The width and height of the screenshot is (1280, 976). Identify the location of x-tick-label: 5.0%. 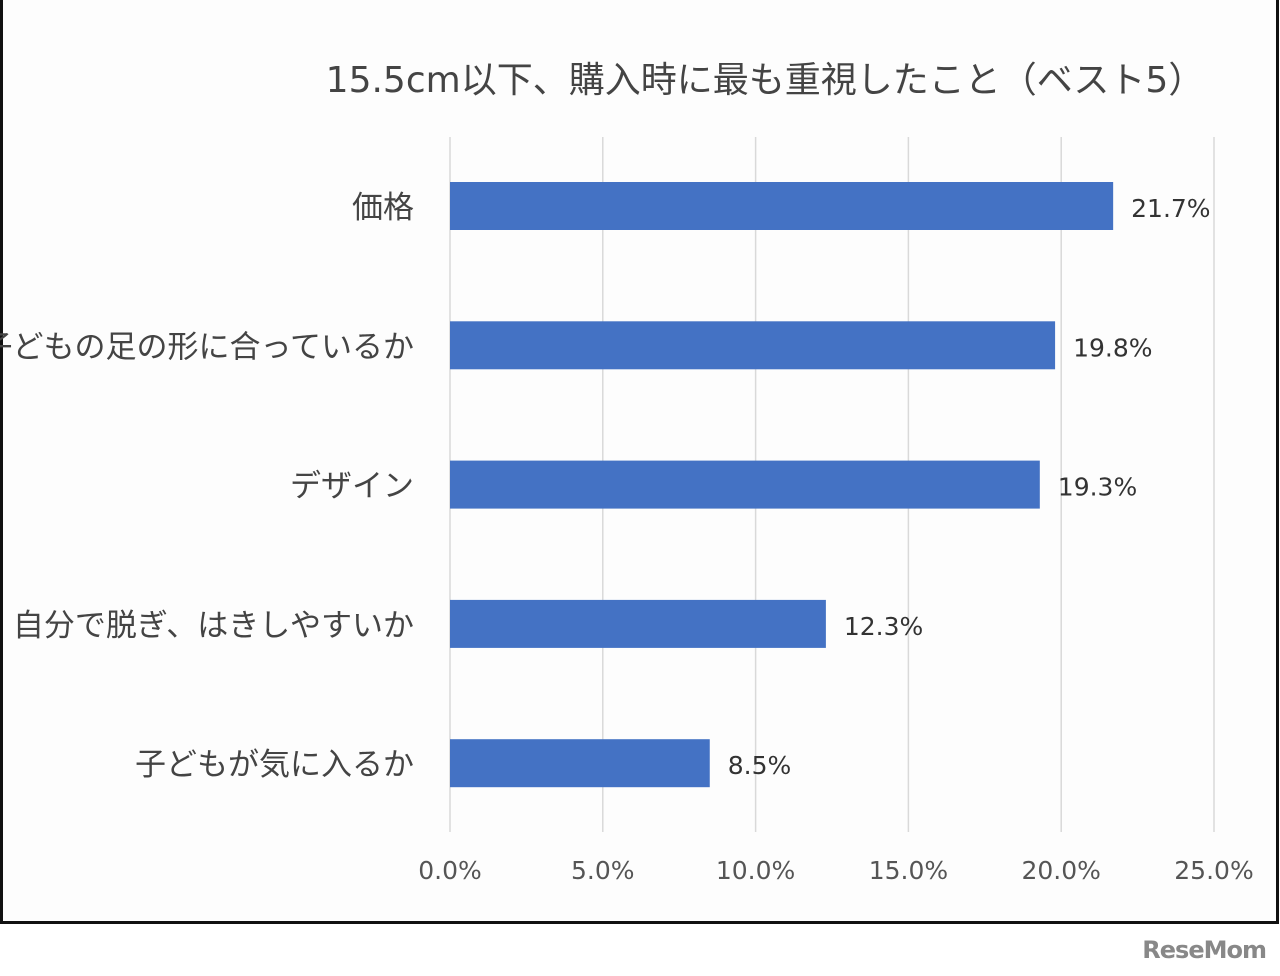
(603, 870).